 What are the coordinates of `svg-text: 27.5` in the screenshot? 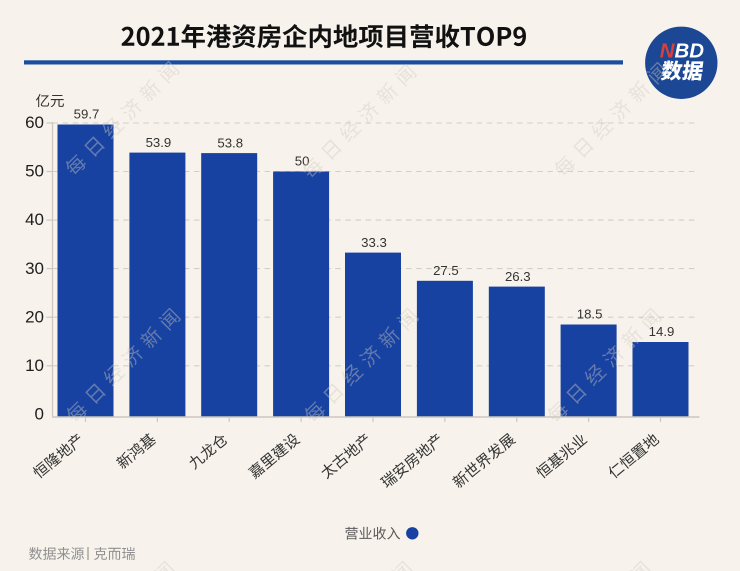 It's located at (446, 270).